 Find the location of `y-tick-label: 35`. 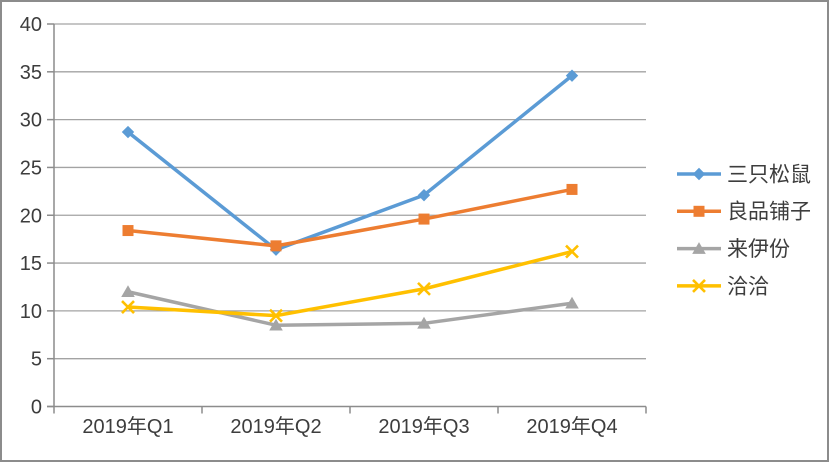

y-tick-label: 35 is located at coordinates (31, 73).